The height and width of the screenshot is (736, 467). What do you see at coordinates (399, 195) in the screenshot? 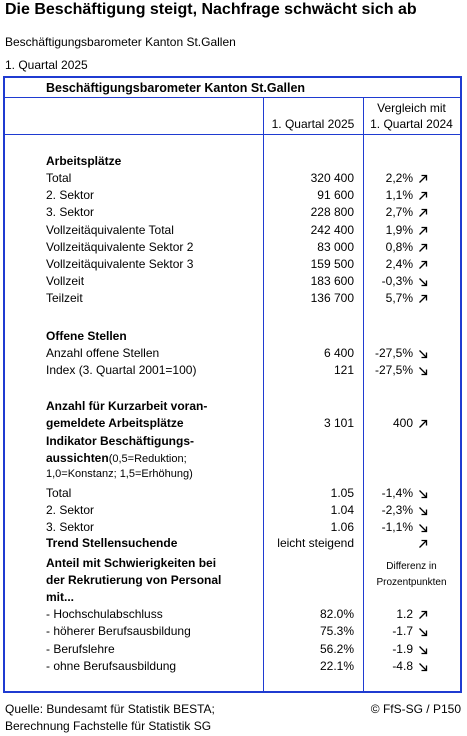
I see `row-change: 1,1%` at bounding box center [399, 195].